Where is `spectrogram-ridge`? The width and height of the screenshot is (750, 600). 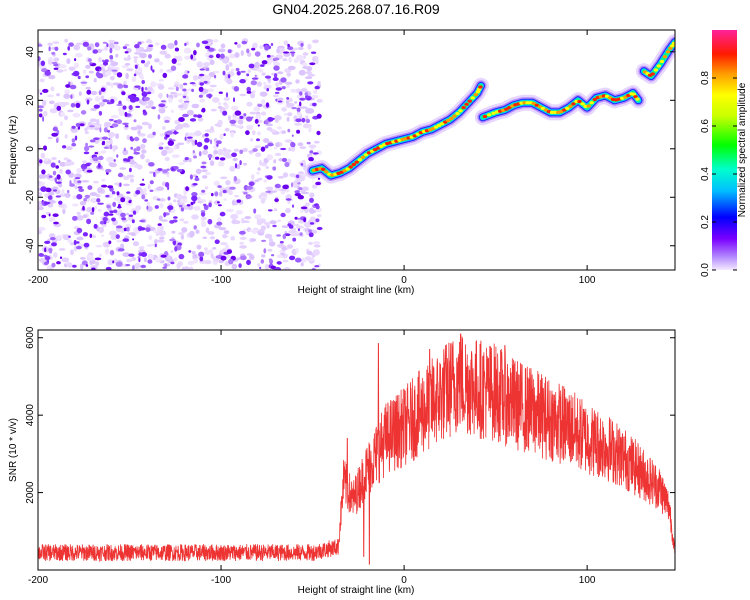 spectrogram-ridge is located at coordinates (489, 109).